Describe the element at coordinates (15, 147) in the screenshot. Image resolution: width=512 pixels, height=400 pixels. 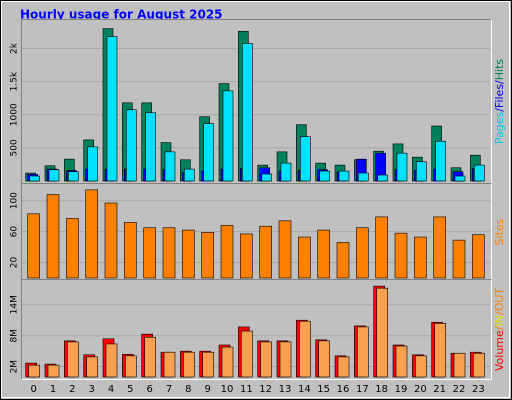
I see `y-tick-label: 500` at that location.